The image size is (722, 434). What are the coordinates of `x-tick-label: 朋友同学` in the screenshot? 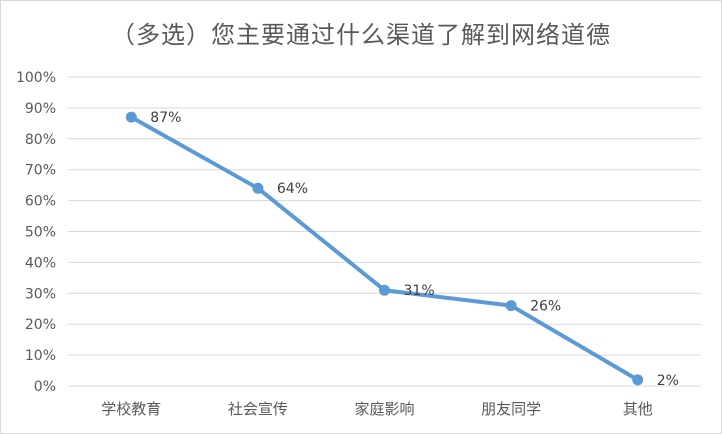 It's located at (511, 409).